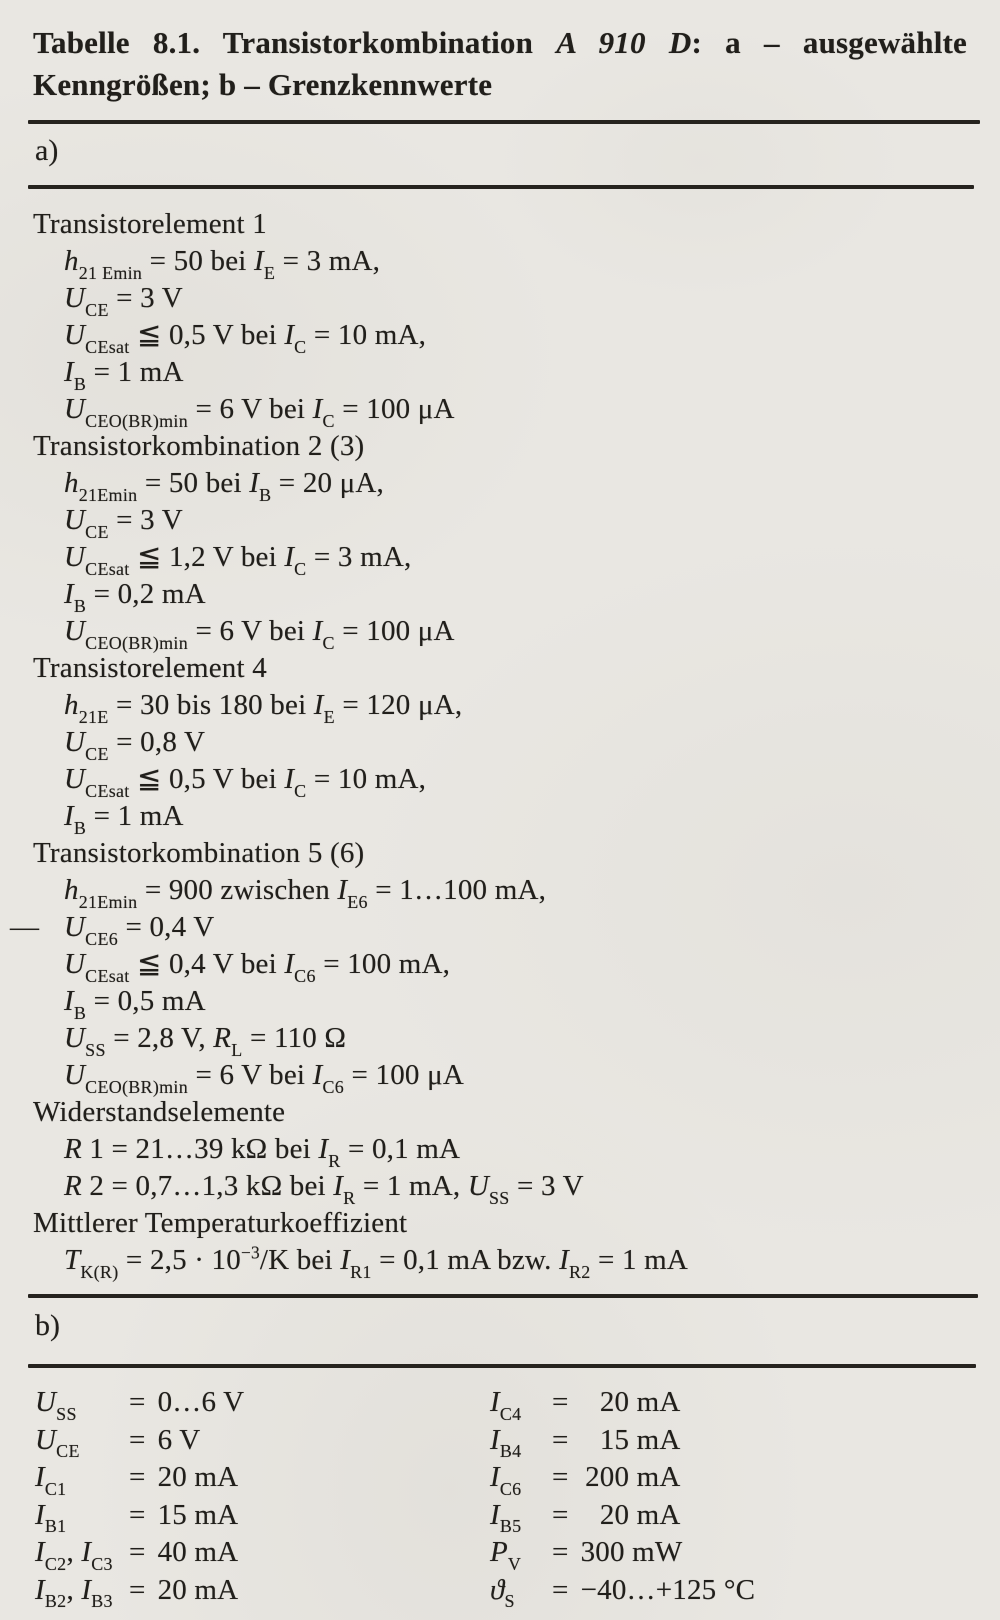 Image resolution: width=1000 pixels, height=1620 pixels. I want to click on text-run: Transistorelement 4, so click(150, 668).